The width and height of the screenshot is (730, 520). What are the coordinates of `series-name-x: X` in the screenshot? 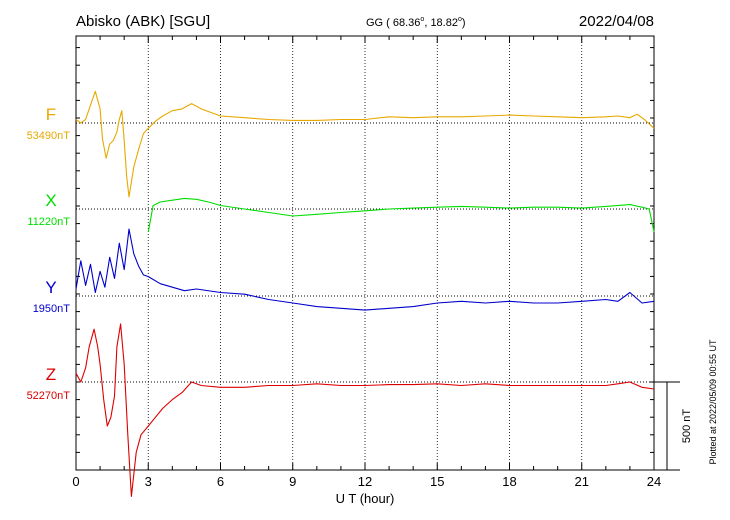 It's located at (50, 200).